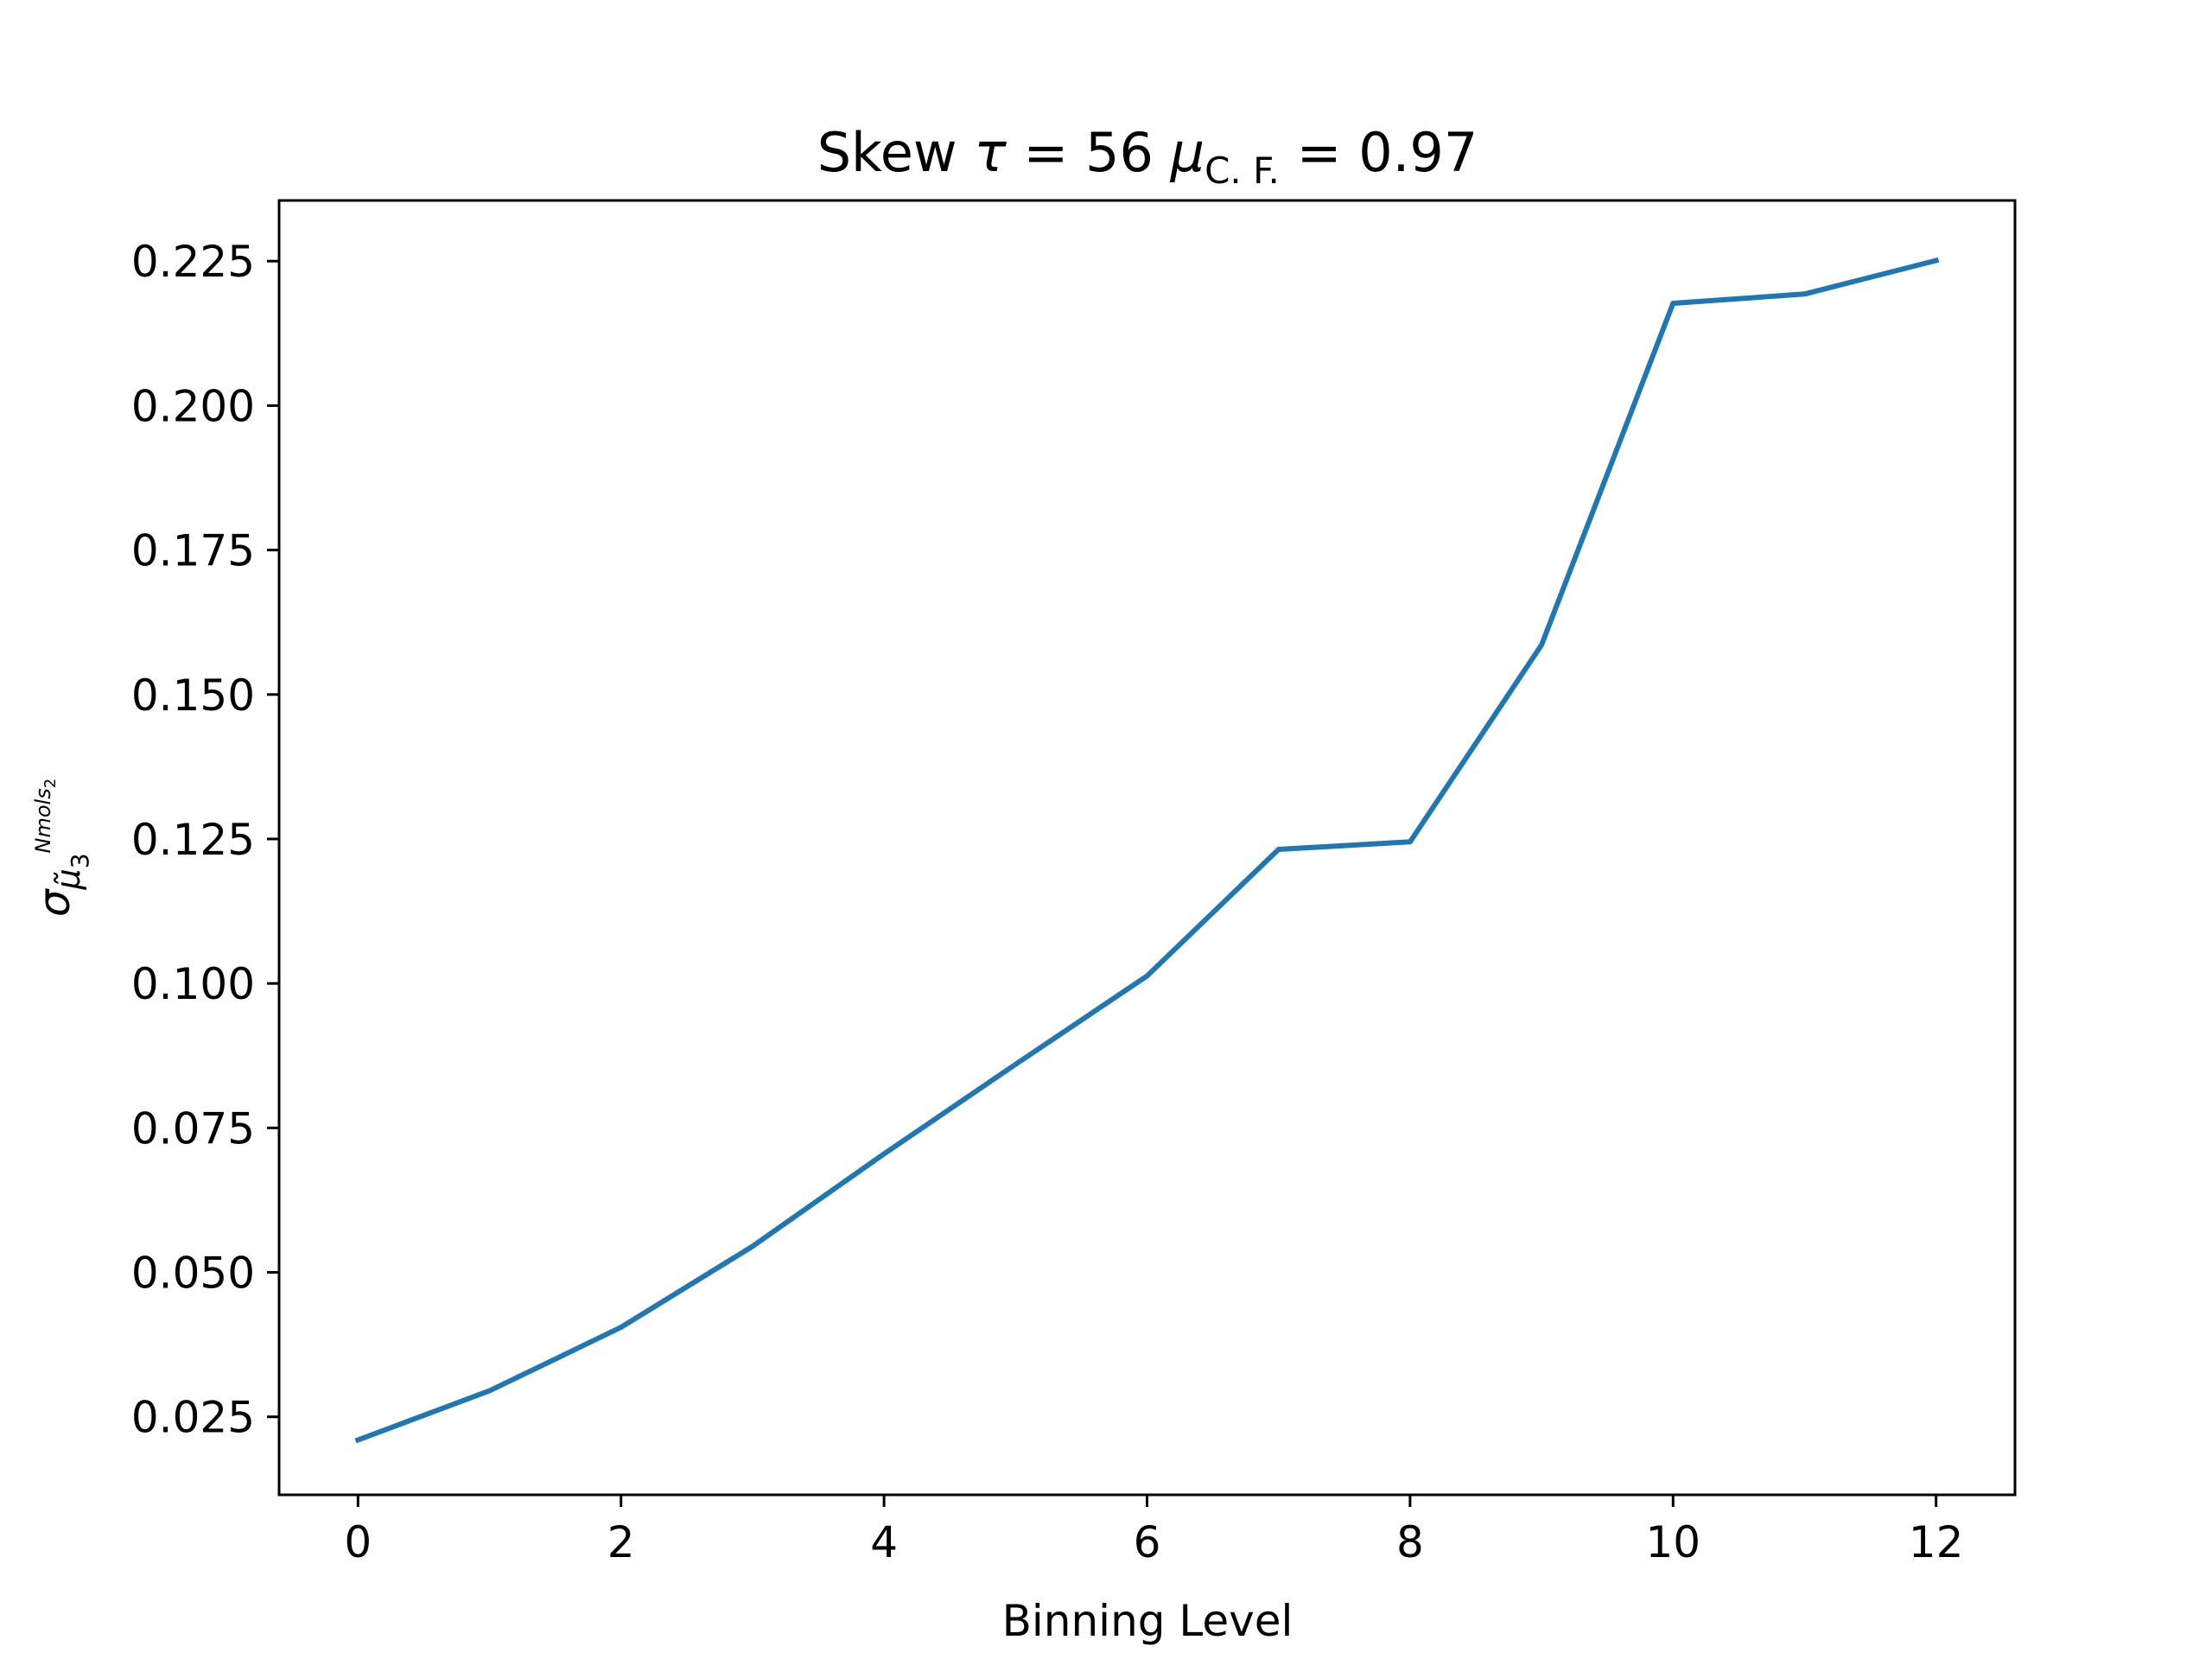 This screenshot has width=2212, height=1659. What do you see at coordinates (1672, 1542) in the screenshot?
I see `x-tick-label: 10` at bounding box center [1672, 1542].